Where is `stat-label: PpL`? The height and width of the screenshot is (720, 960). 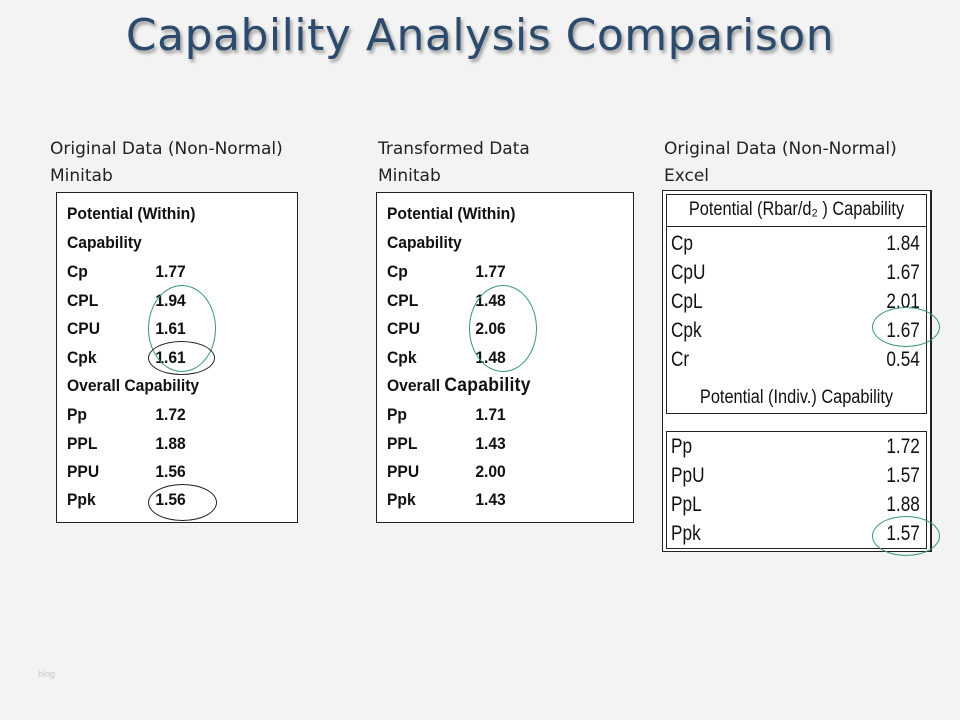
stat-label: PpL is located at coordinates (686, 504).